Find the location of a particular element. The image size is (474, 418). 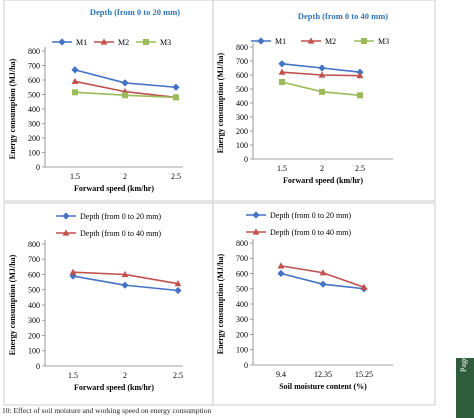

chart-title: Depth (from 0 to 40 mm) is located at coordinates (343, 16).